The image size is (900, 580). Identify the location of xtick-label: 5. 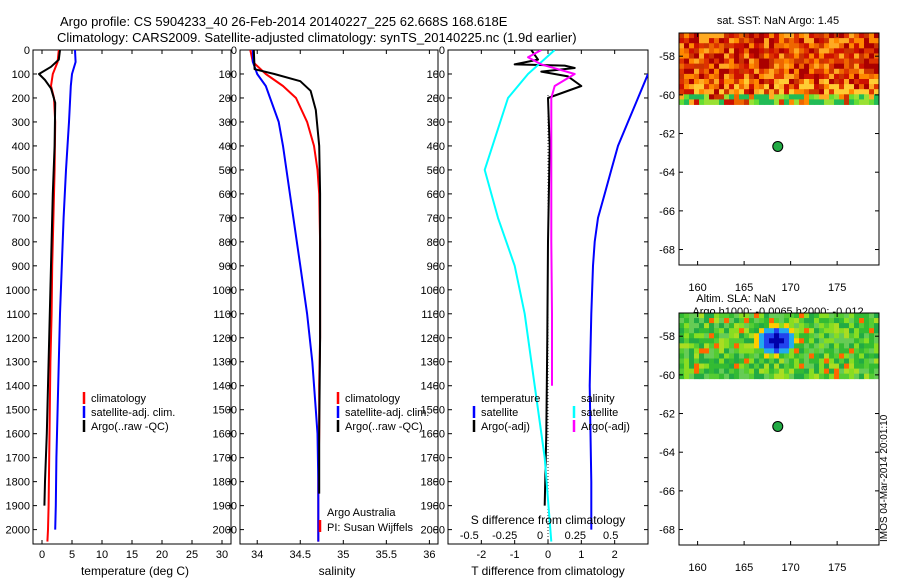
(72, 555).